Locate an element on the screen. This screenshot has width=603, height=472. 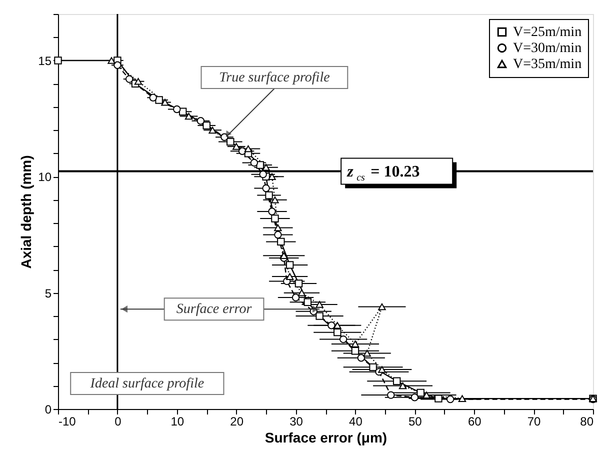
annotation: Surface error is located at coordinates (214, 310).